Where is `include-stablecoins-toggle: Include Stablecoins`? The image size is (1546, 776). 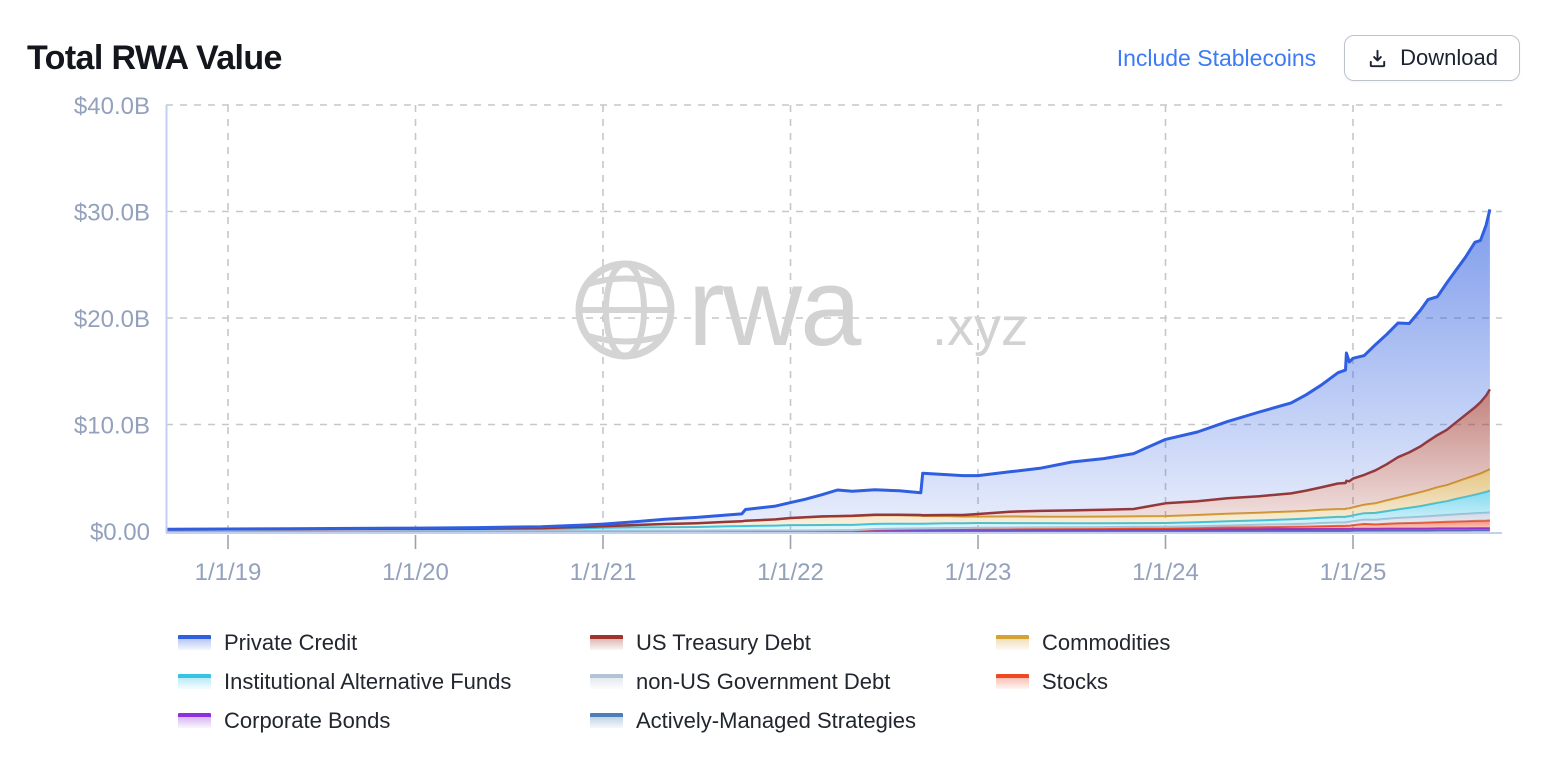 include-stablecoins-toggle: Include Stablecoins is located at coordinates (1216, 57).